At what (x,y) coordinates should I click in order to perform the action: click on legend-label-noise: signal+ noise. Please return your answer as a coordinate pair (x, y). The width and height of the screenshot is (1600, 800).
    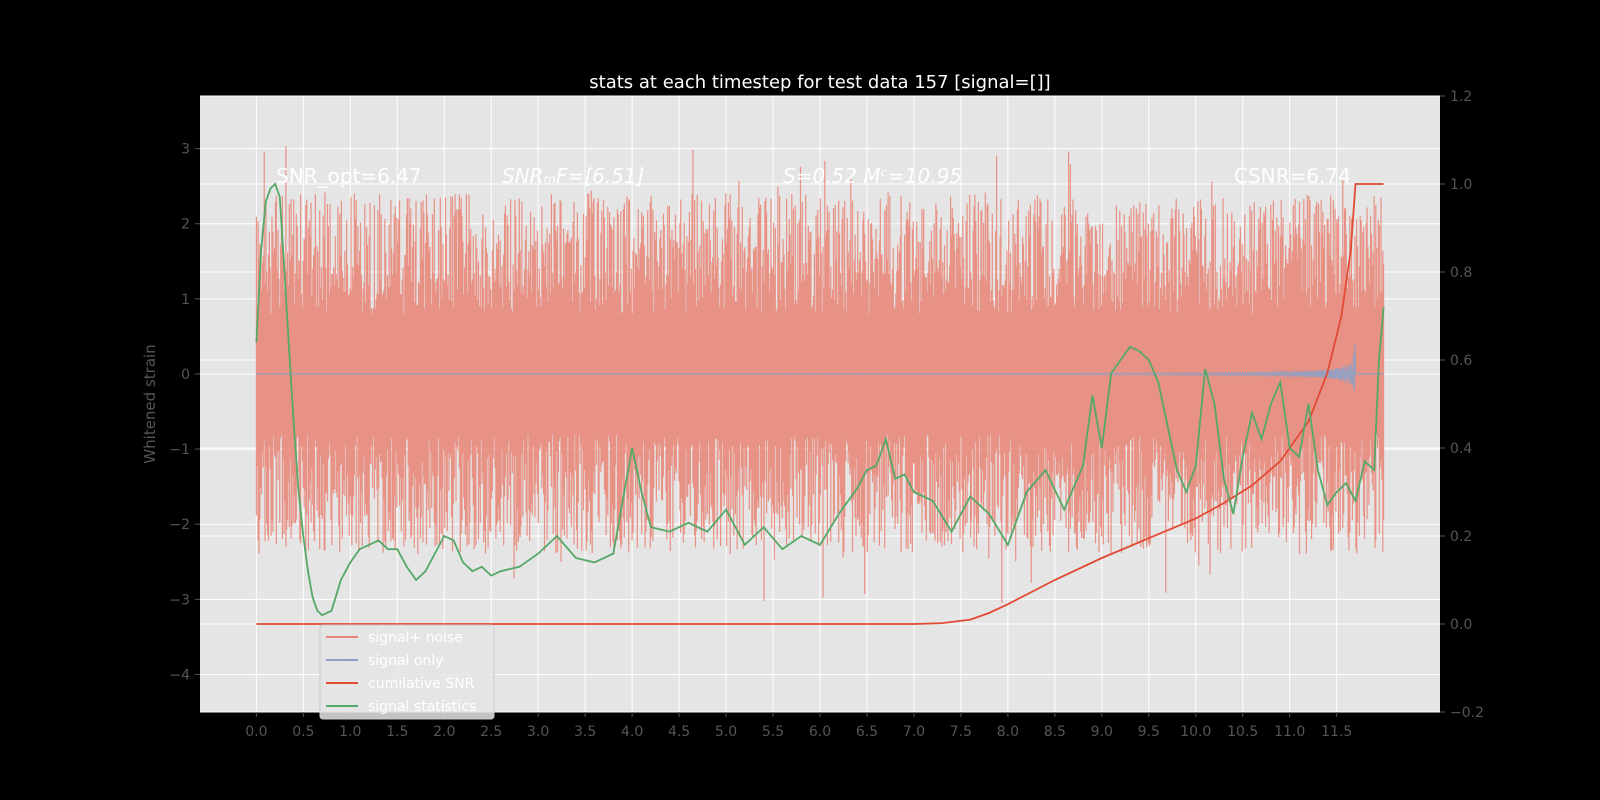
    Looking at the image, I should click on (415, 638).